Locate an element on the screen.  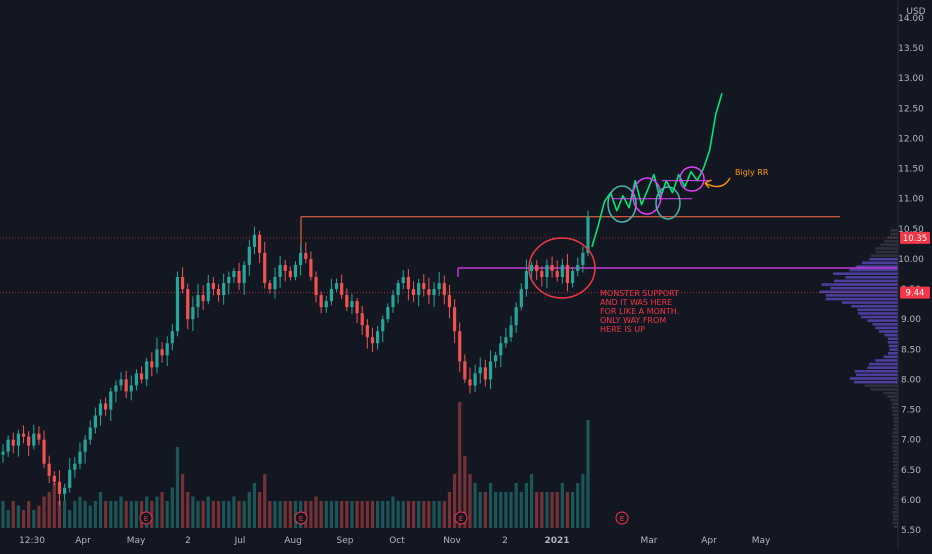
support-ellipse is located at coordinates (562, 268).